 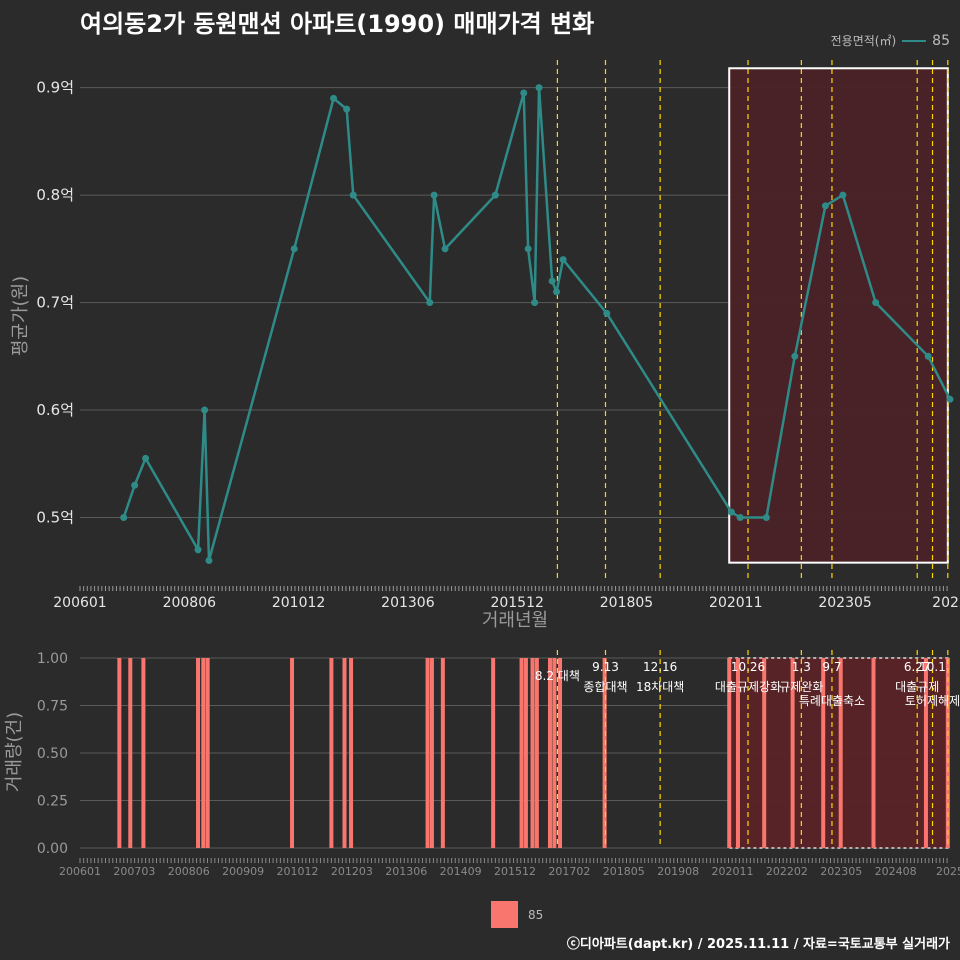 I want to click on volume-ytick-label: 0.00, so click(x=52, y=849).